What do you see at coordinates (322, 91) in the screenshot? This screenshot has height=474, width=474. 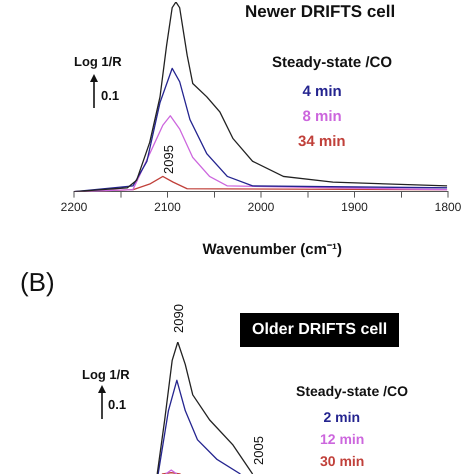 I see `text: 4 min` at bounding box center [322, 91].